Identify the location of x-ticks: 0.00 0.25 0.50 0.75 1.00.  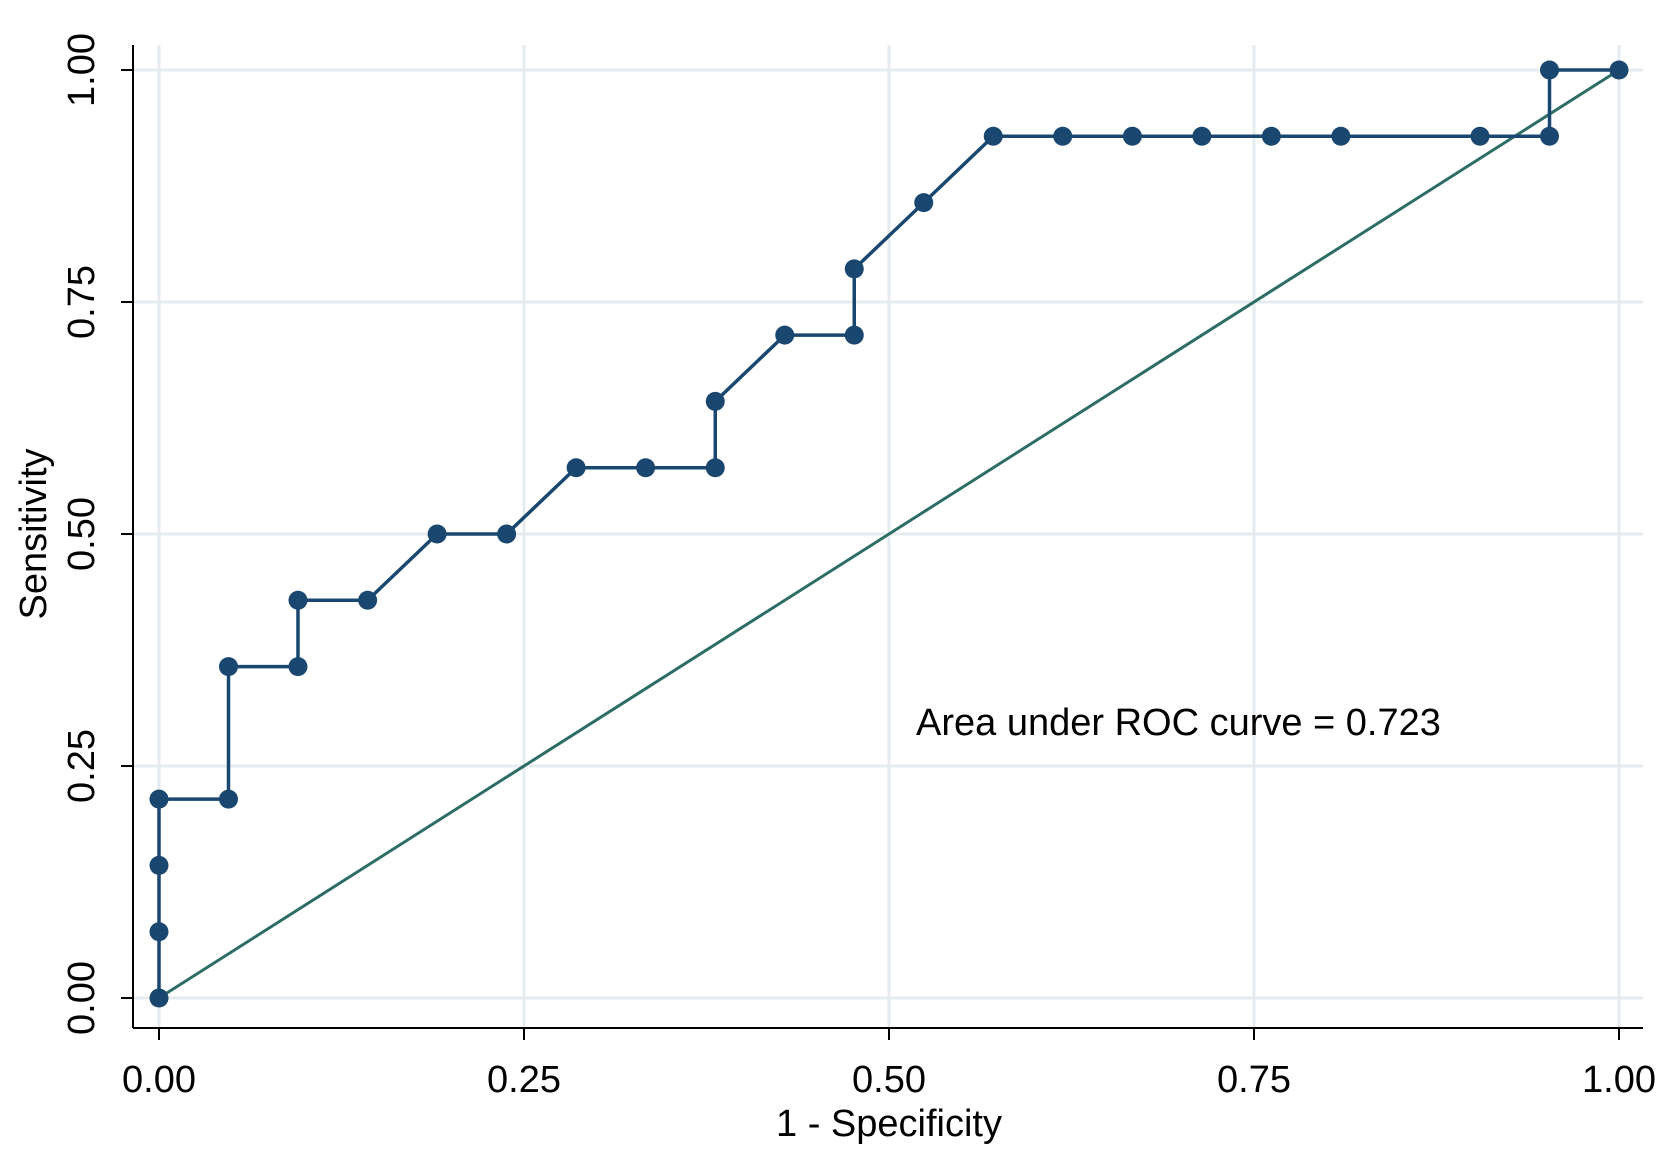
(889, 1064).